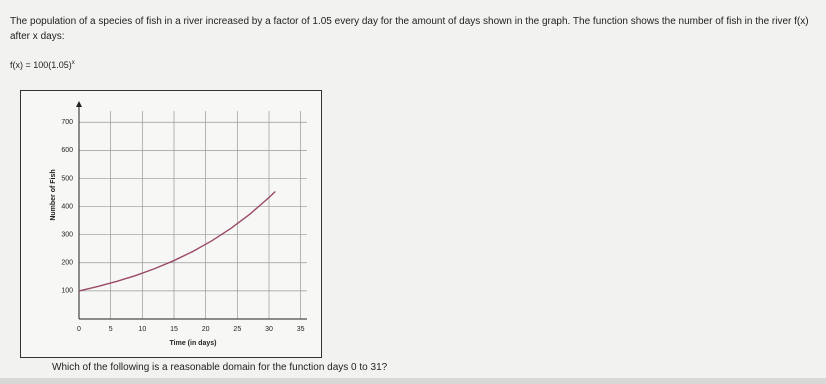 The height and width of the screenshot is (384, 826). What do you see at coordinates (67, 150) in the screenshot?
I see `y-tick-label: 600` at bounding box center [67, 150].